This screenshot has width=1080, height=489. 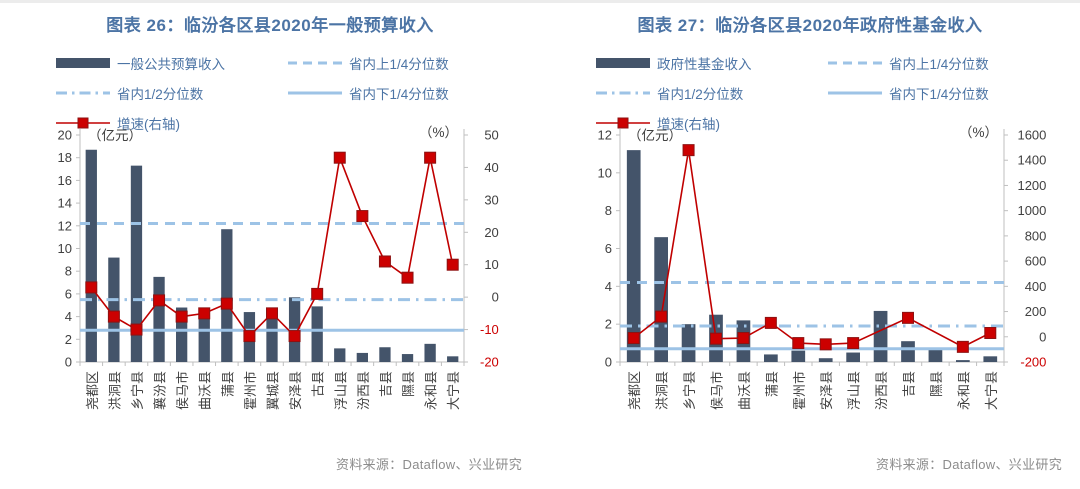 What do you see at coordinates (1031, 135) in the screenshot?
I see `y-right-tick-label: 1600` at bounding box center [1031, 135].